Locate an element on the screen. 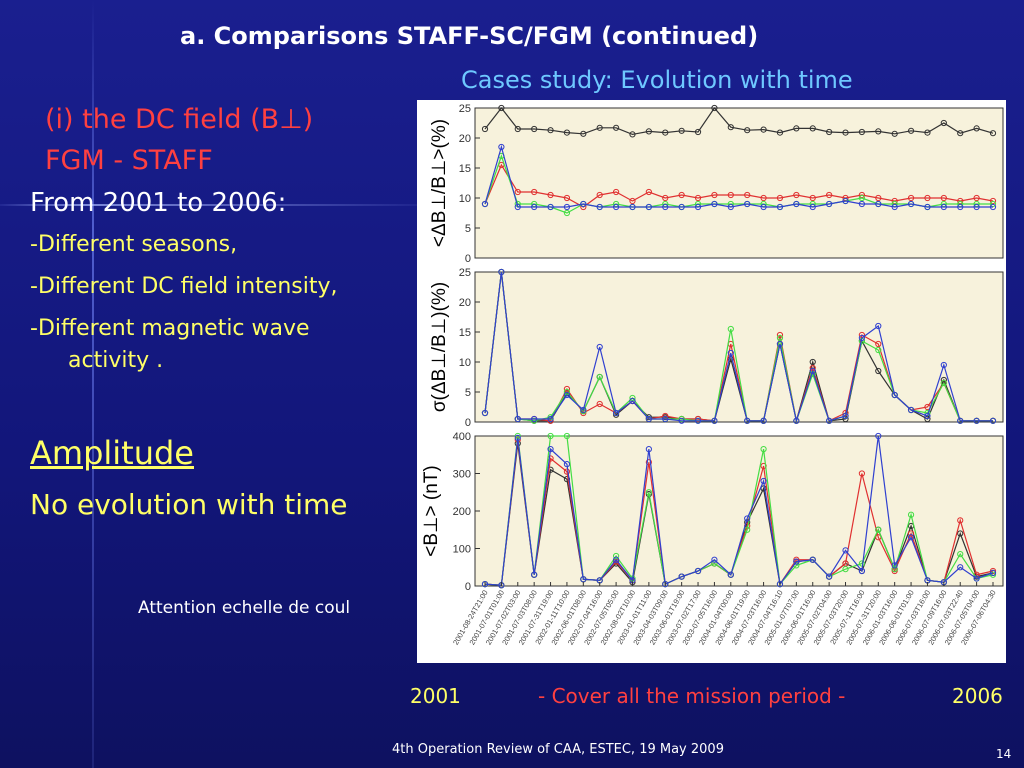  slide-subtitle: Cases study: Evolution with time is located at coordinates (657, 80).